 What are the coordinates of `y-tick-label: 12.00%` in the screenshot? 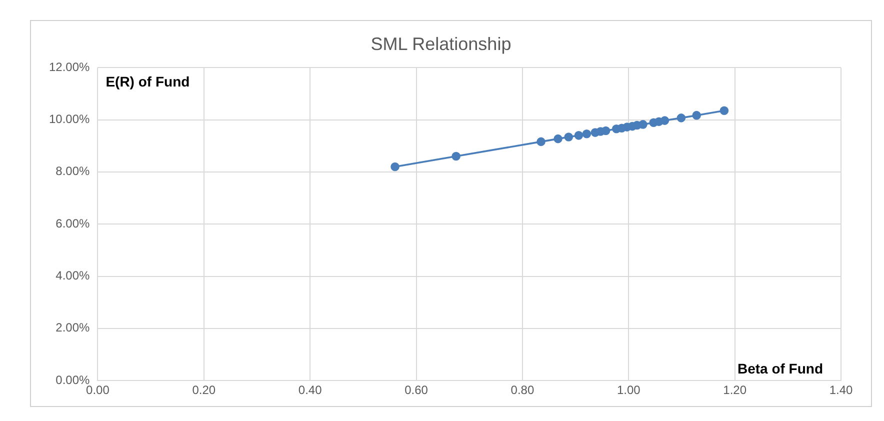 It's located at (69, 67).